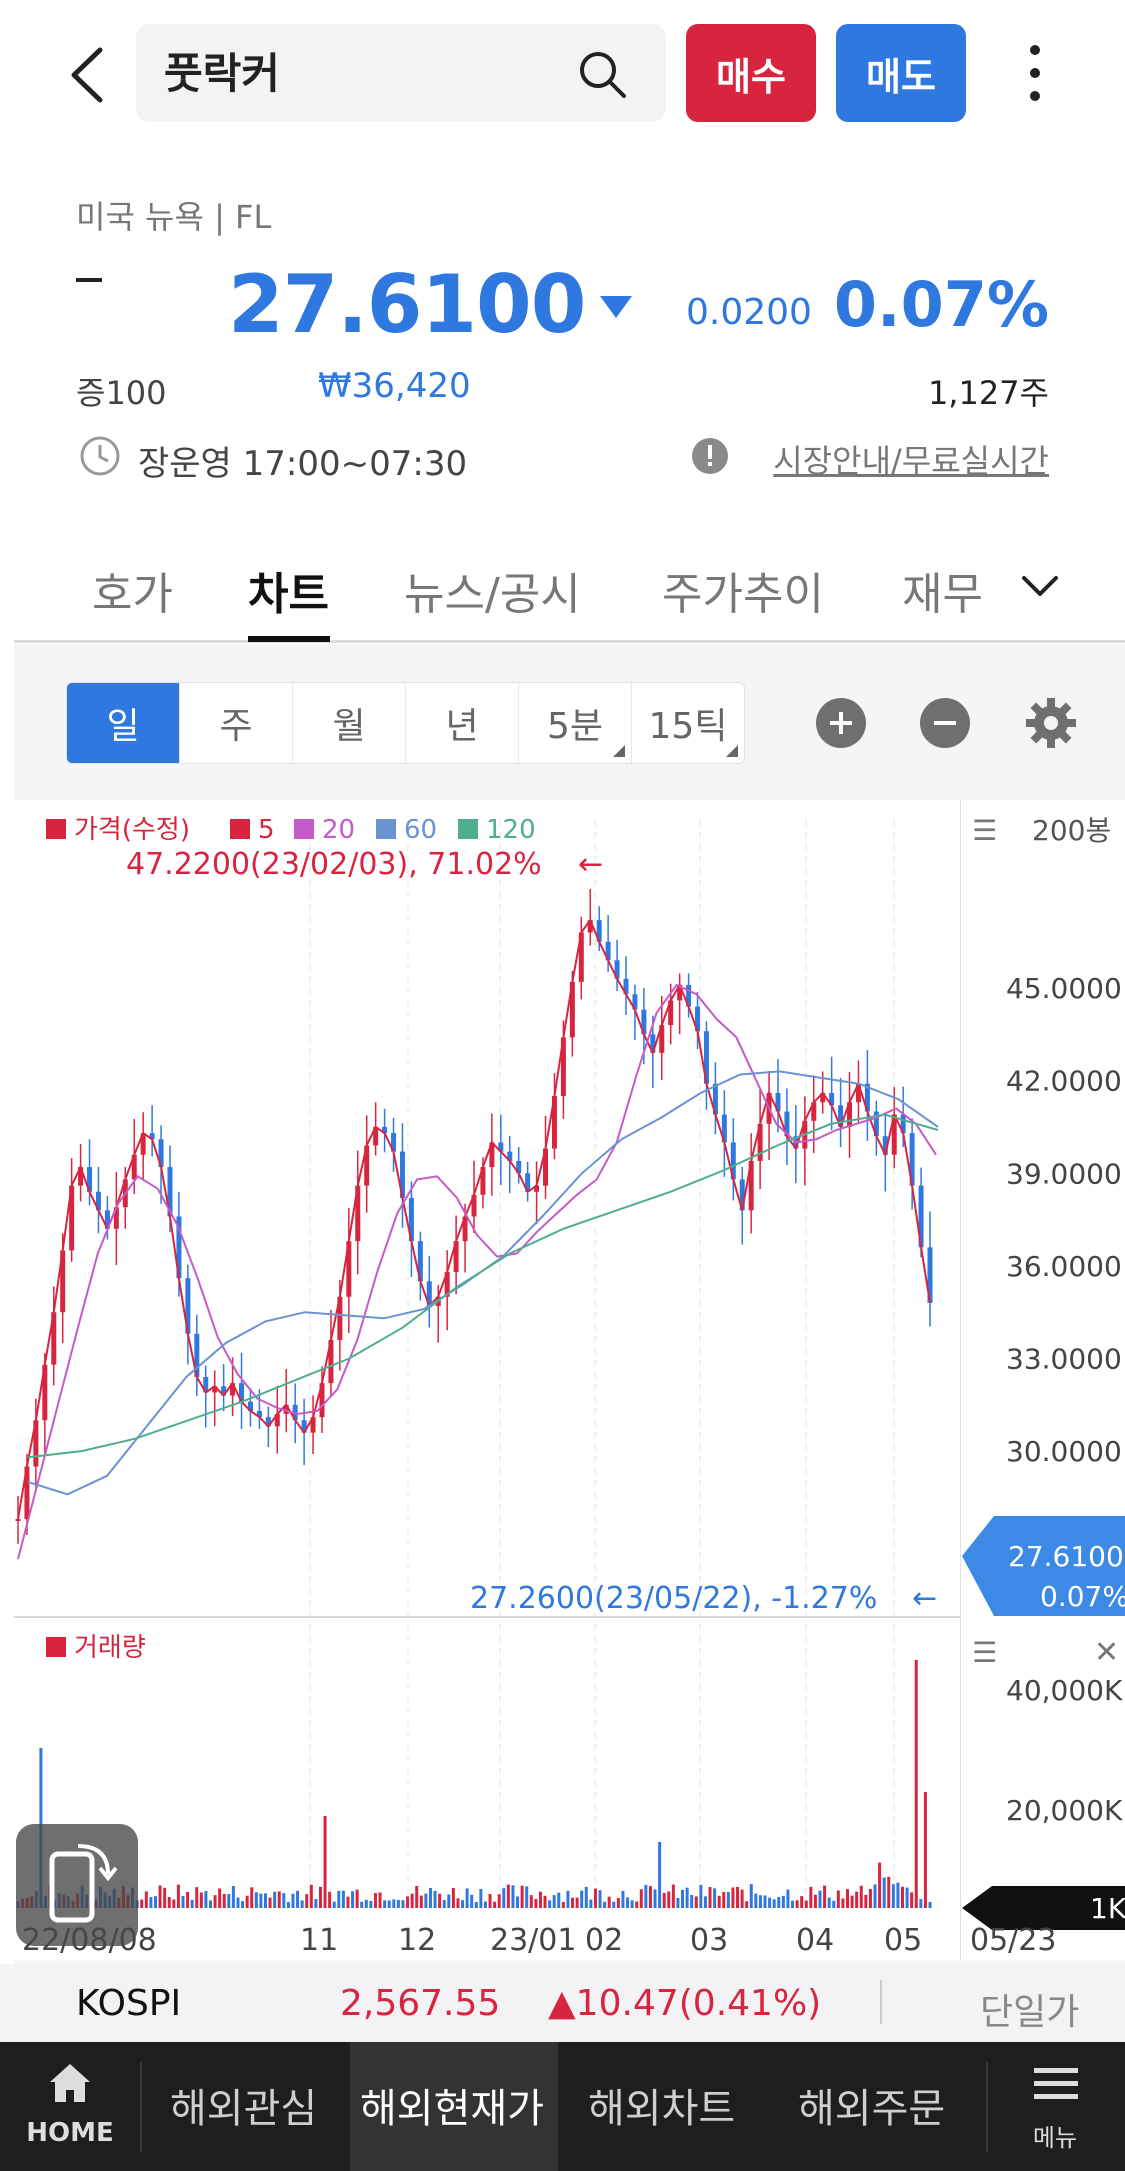 This screenshot has height=2171, width=1125. I want to click on rotate-screen-button, so click(77, 1885).